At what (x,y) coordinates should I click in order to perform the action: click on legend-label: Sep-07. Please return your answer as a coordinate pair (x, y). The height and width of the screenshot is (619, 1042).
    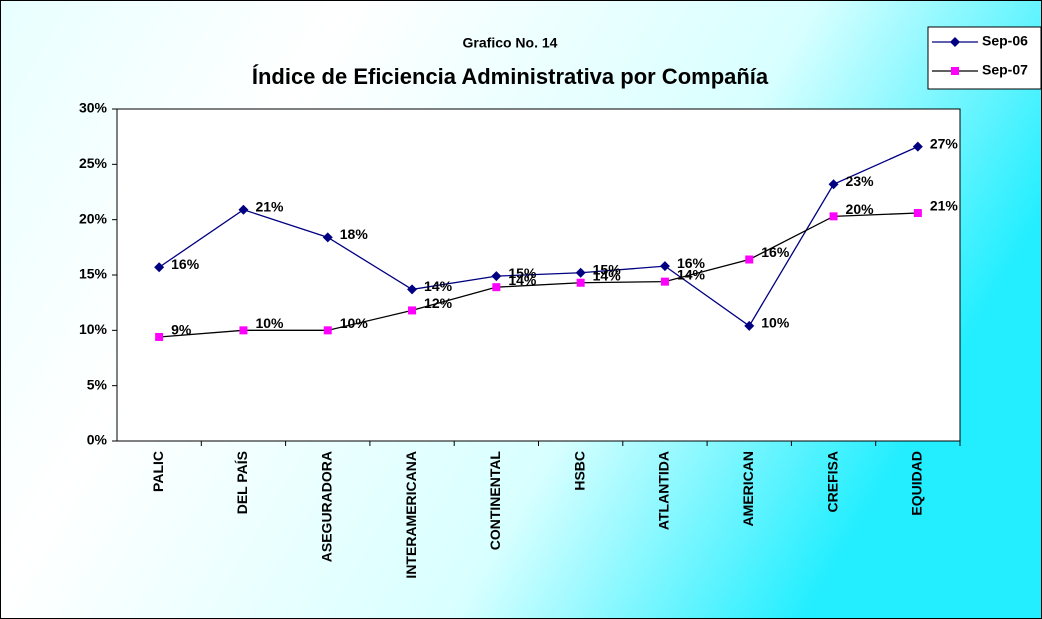
    Looking at the image, I should click on (1005, 70).